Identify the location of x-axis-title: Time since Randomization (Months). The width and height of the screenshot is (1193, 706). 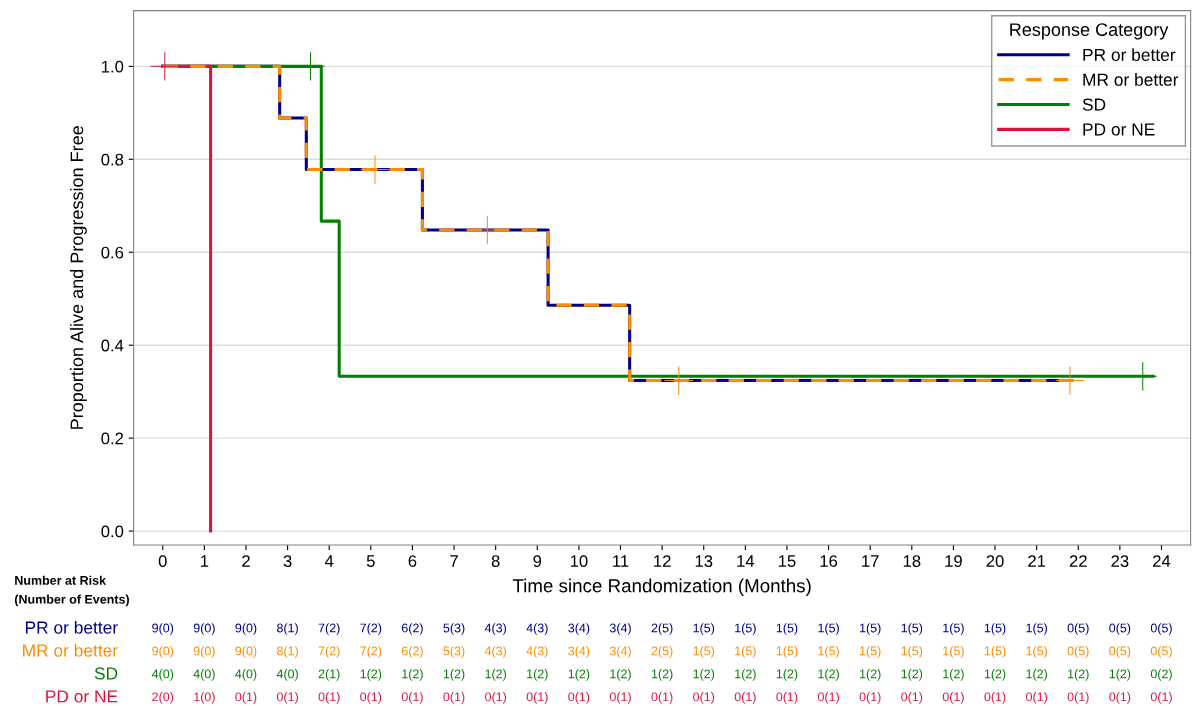
(661, 587).